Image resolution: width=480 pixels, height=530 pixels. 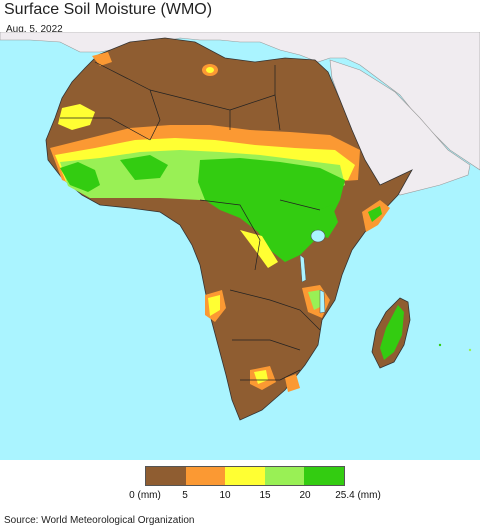 What do you see at coordinates (303, 268) in the screenshot?
I see `lake-tanganyika` at bounding box center [303, 268].